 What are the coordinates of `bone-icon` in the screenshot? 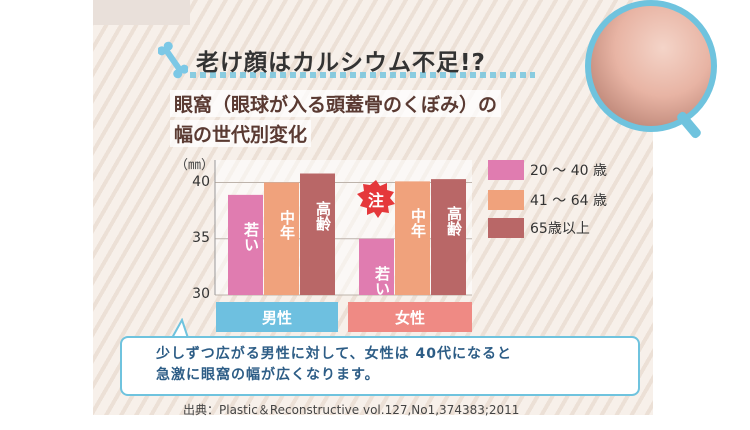 It's located at (173, 60).